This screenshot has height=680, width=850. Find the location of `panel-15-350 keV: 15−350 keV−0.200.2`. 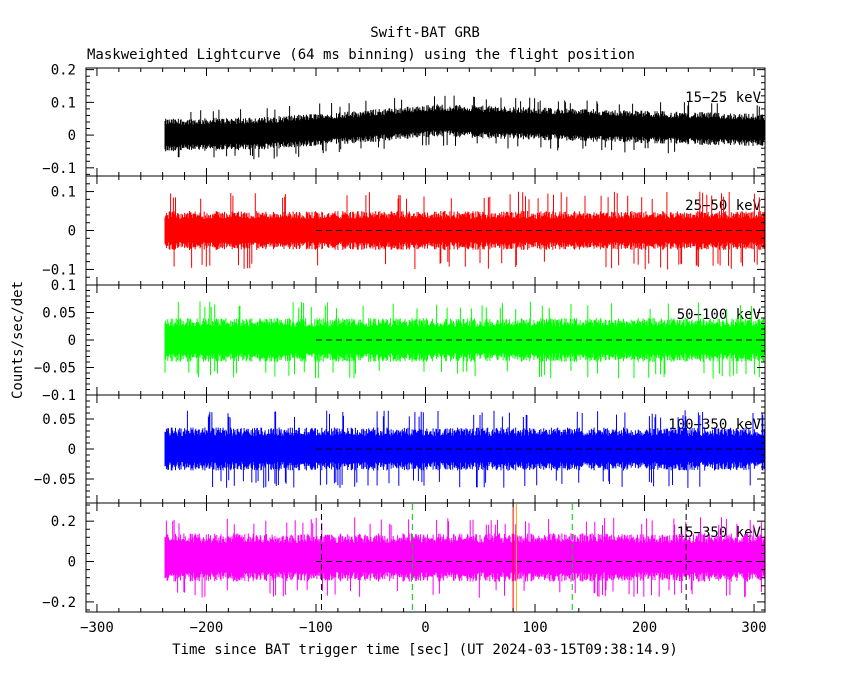

panel-15-350 keV: 15−350 keV−0.200.2 is located at coordinates (404, 557).